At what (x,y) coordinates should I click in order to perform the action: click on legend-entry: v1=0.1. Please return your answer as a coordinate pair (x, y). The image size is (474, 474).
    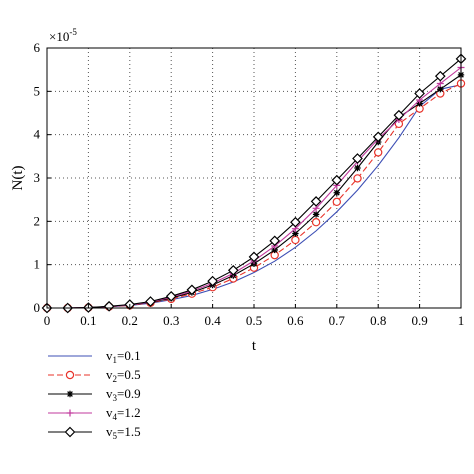
    Looking at the image, I should click on (94, 356).